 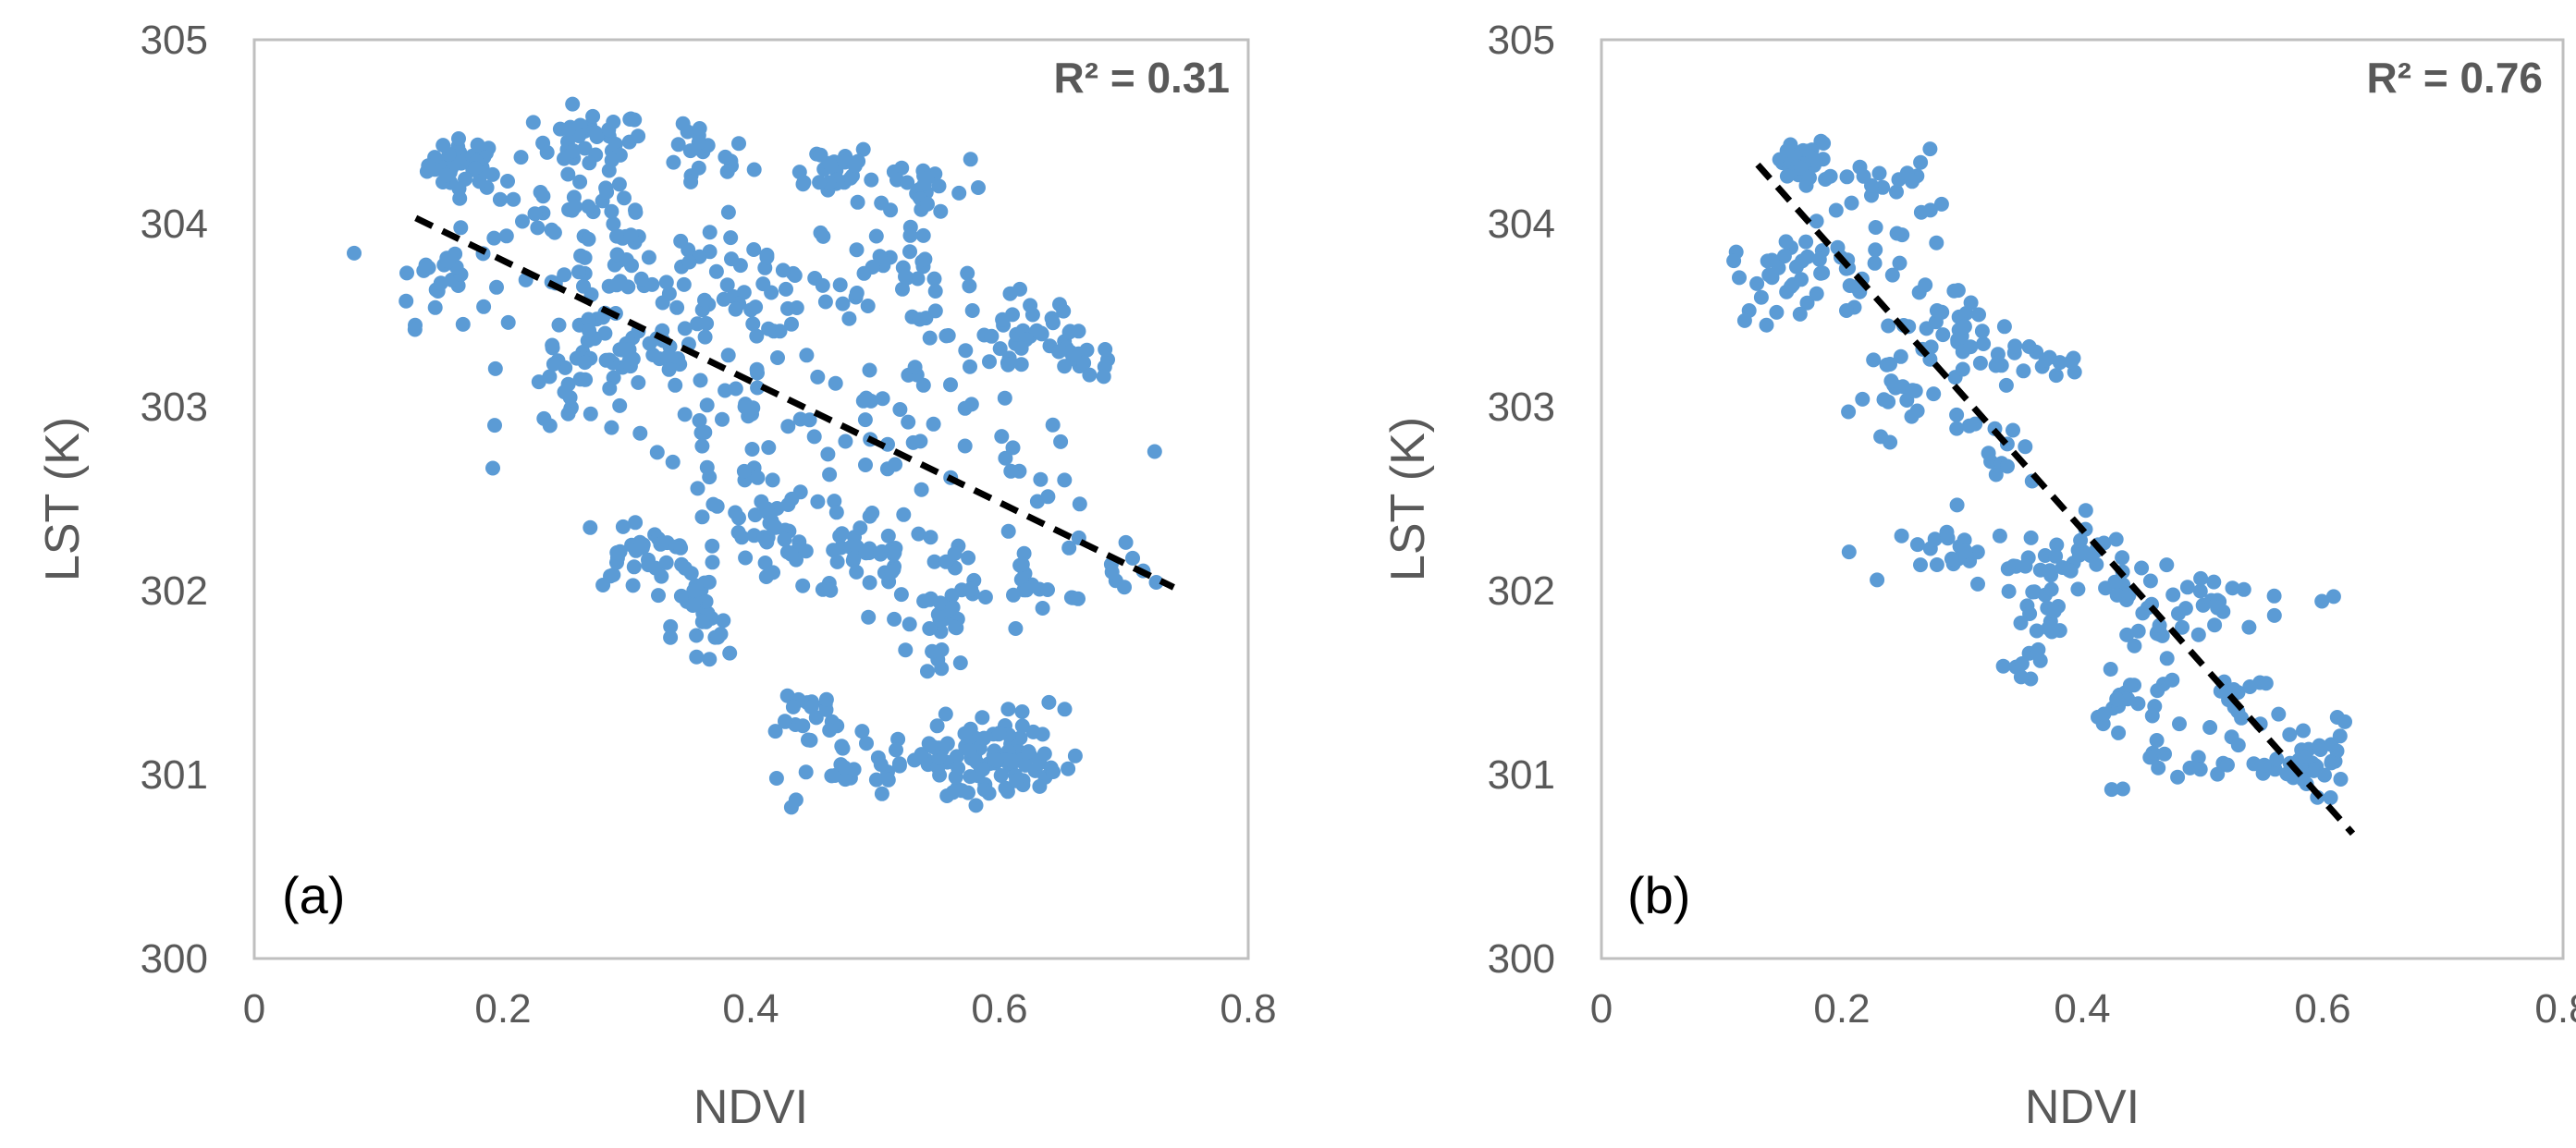 I want to click on y-axis-ticks: 300 301 302 303 304 305, so click(x=174, y=500).